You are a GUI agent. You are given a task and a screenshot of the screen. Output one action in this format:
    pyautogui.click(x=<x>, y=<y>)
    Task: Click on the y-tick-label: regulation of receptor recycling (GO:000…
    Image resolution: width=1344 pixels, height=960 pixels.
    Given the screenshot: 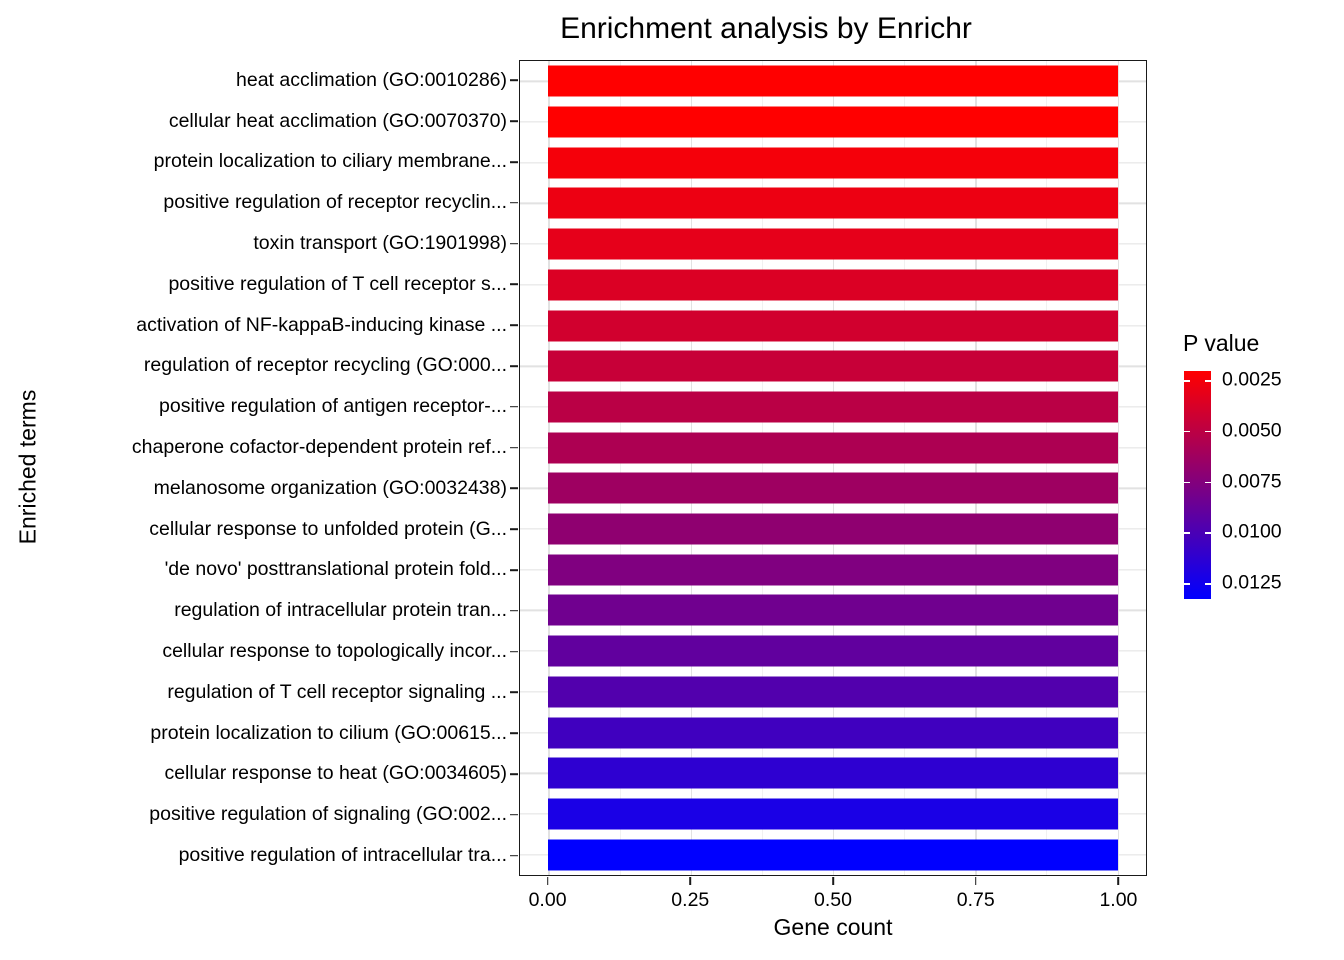 What is the action you would take?
    pyautogui.click(x=325, y=365)
    